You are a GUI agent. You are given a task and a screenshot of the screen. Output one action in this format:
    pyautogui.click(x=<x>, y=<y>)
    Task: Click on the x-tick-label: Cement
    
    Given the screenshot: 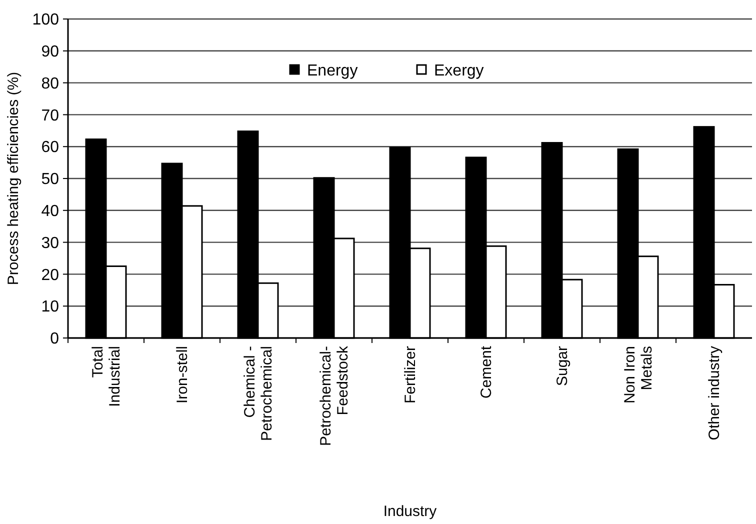 What is the action you would take?
    pyautogui.click(x=486, y=372)
    